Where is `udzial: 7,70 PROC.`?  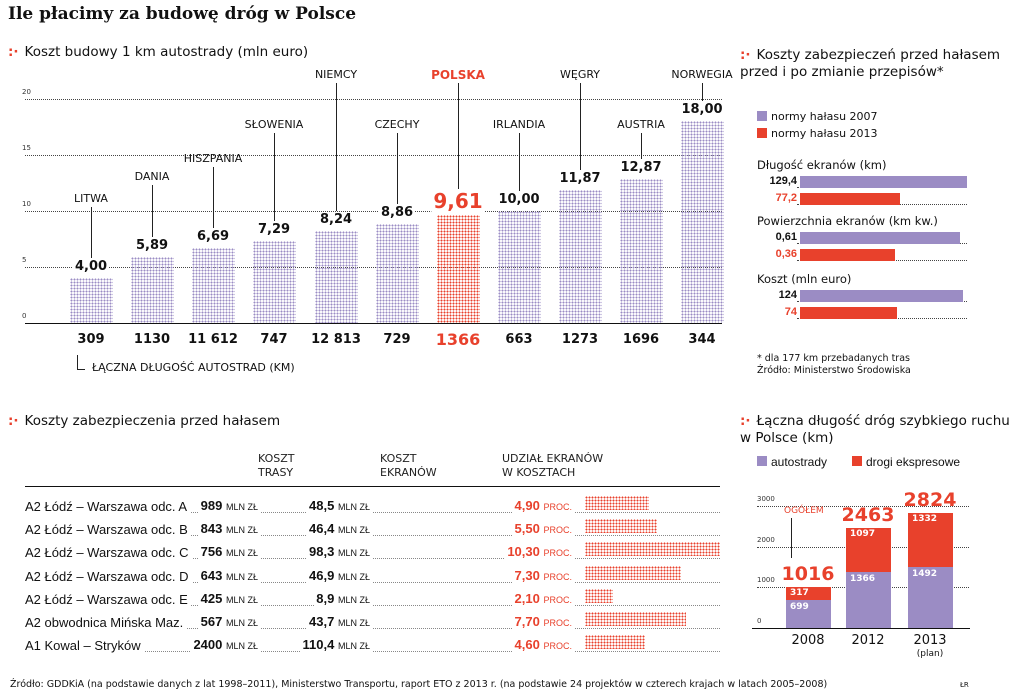 udzial: 7,70 PROC. is located at coordinates (543, 622).